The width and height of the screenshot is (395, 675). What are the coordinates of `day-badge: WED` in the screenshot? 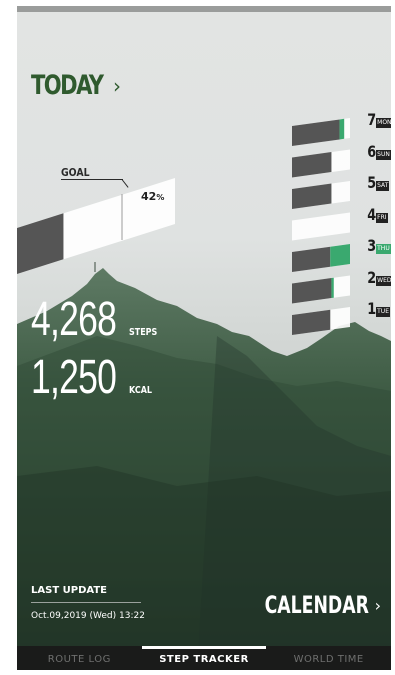 It's located at (383, 280).